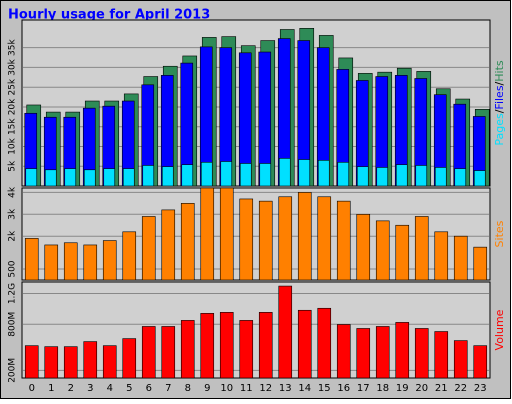 This screenshot has height=404, width=512. What do you see at coordinates (13, 126) in the screenshot?
I see `y-tick-label: 15k` at bounding box center [13, 126].